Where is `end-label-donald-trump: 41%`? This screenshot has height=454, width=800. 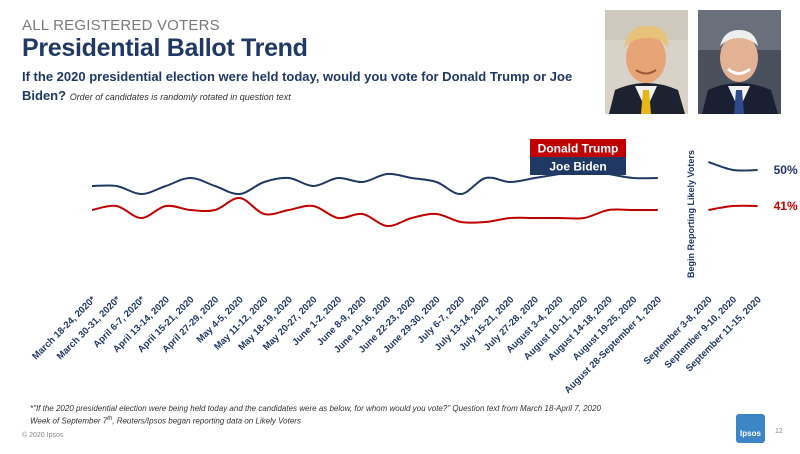
end-label-donald-trump: 41% is located at coordinates (786, 206).